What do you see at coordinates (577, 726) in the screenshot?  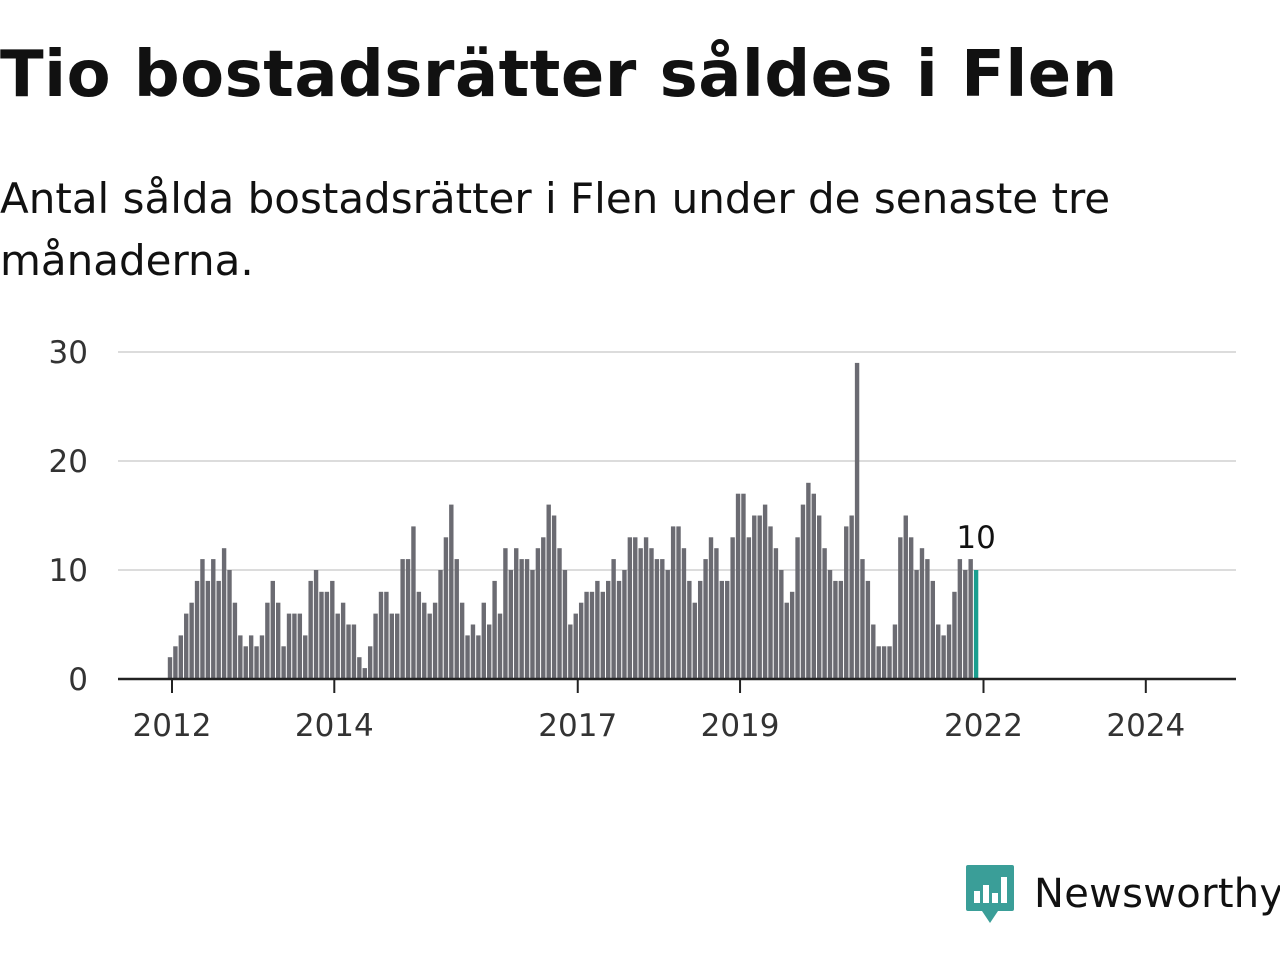 I see `x-tick-label: 2017` at bounding box center [577, 726].